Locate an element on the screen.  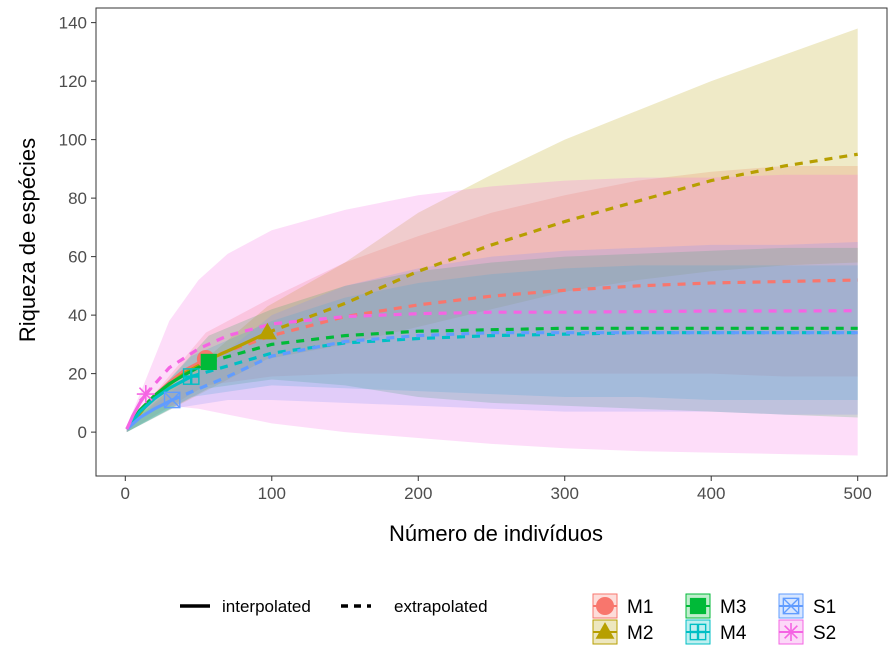
y-tick-label: 120 is located at coordinates (73, 81).